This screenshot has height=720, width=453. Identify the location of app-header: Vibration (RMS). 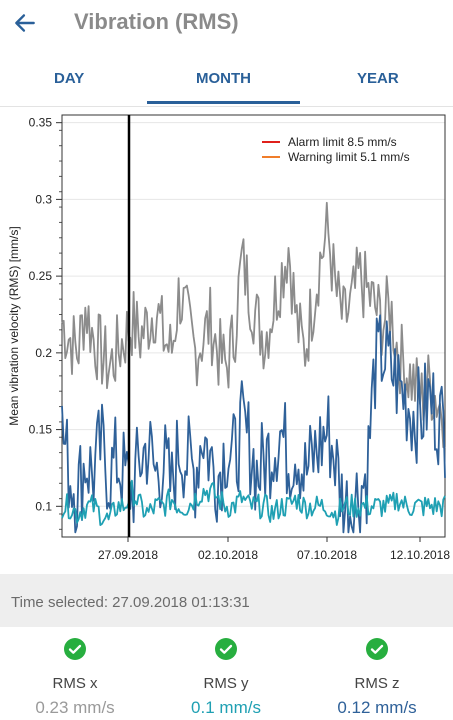
(226, 24).